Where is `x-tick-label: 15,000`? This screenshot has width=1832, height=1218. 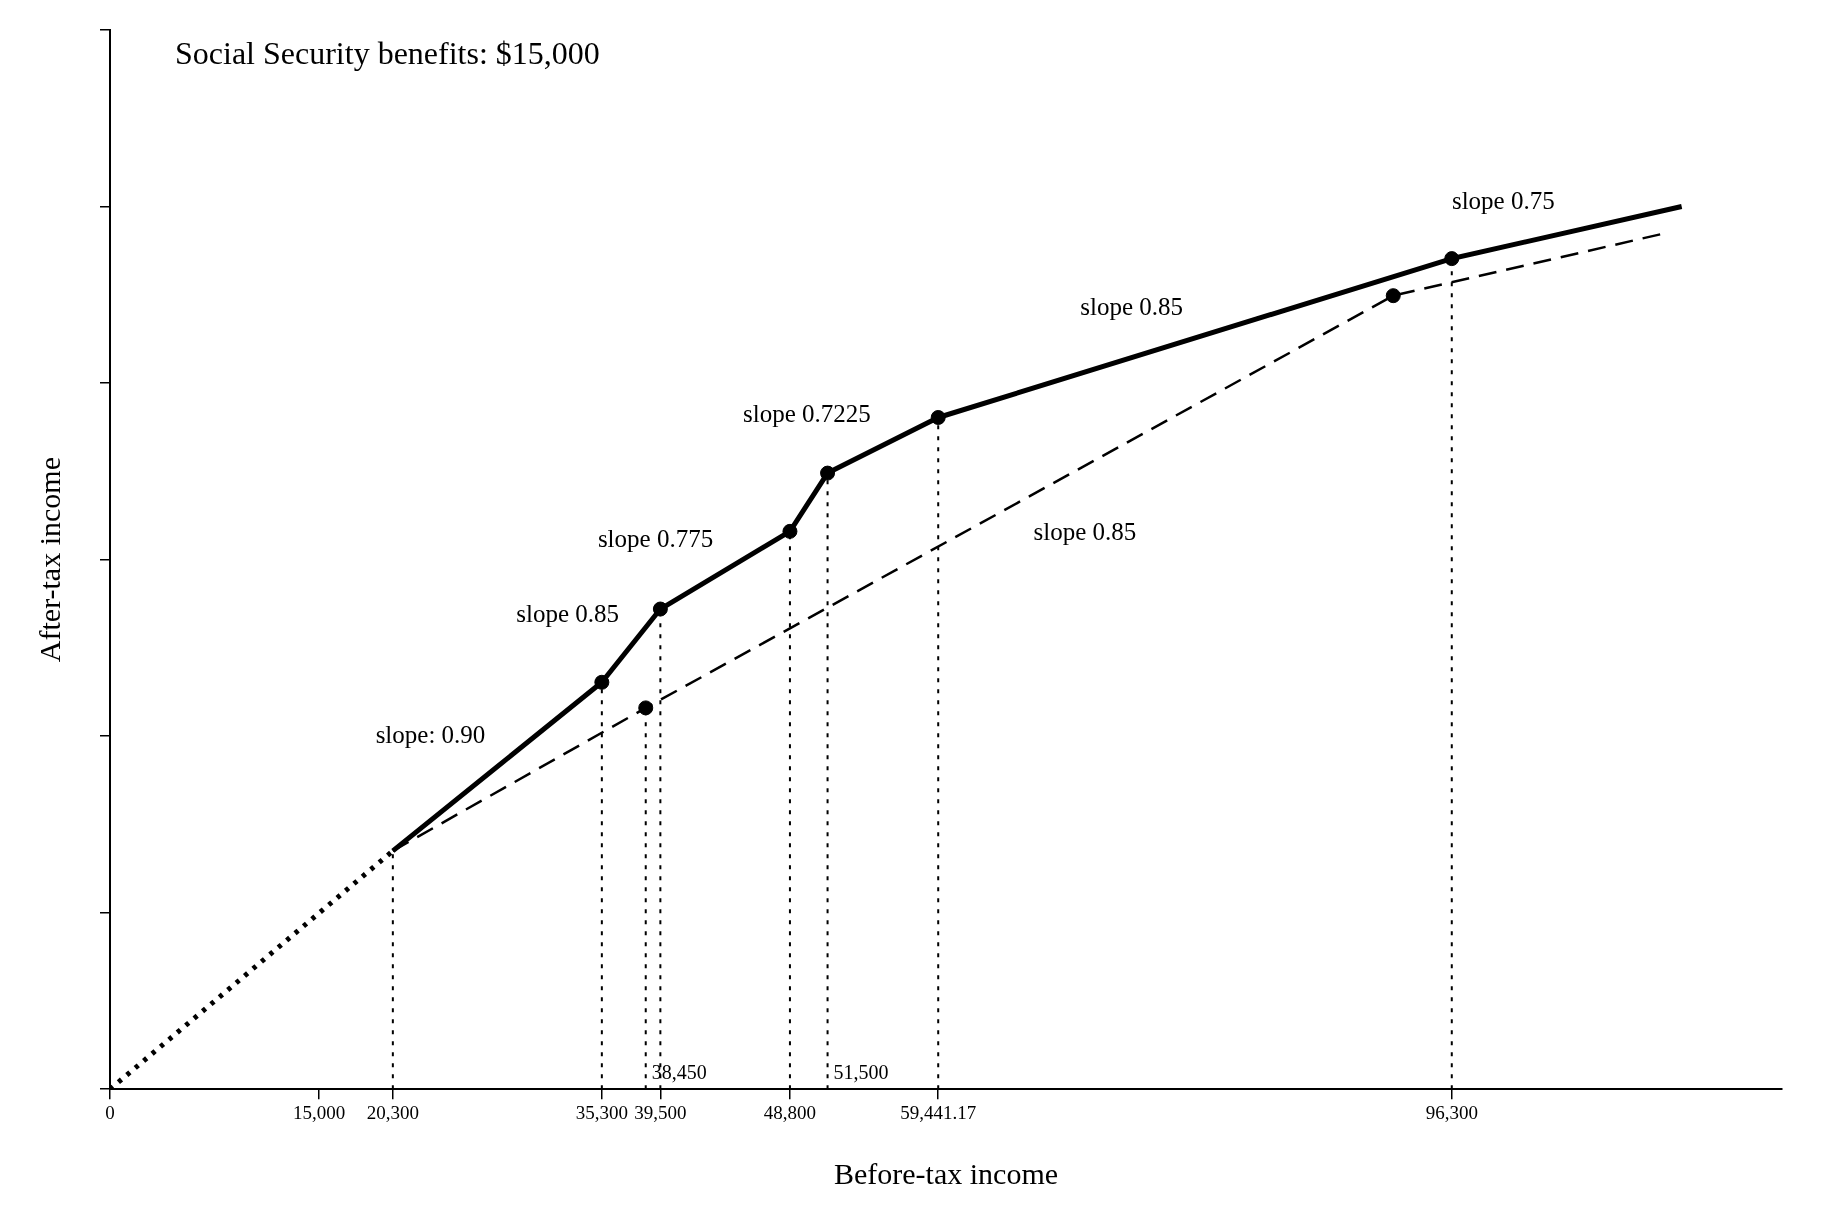
x-tick-label: 15,000 is located at coordinates (319, 1112).